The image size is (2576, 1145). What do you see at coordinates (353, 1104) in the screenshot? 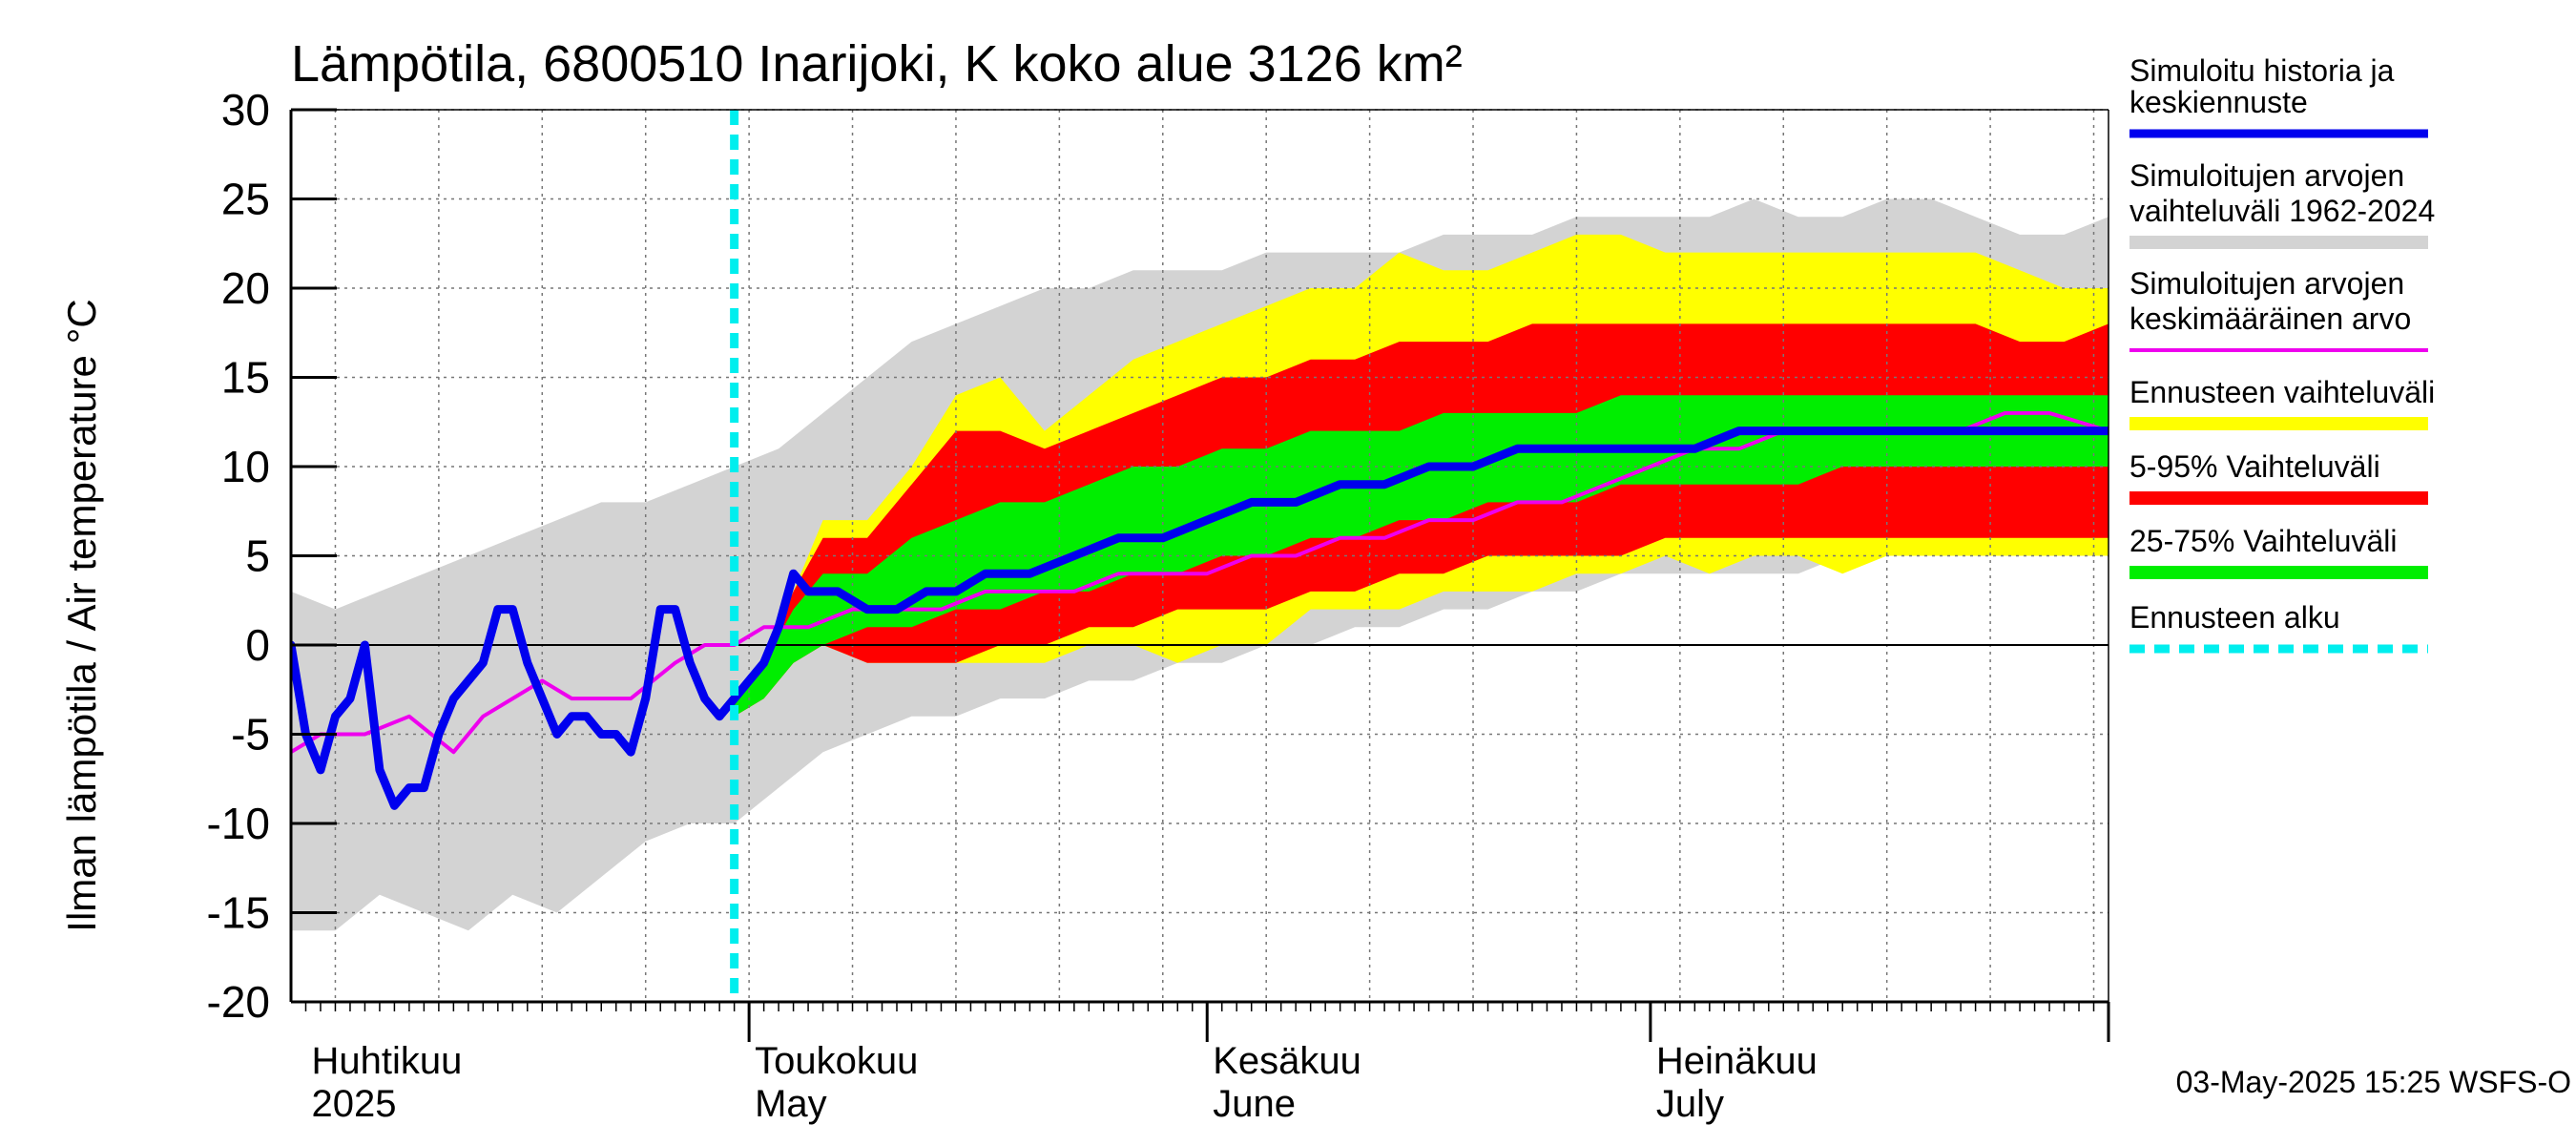
I see `x-month-sublabel-0: 2025` at bounding box center [353, 1104].